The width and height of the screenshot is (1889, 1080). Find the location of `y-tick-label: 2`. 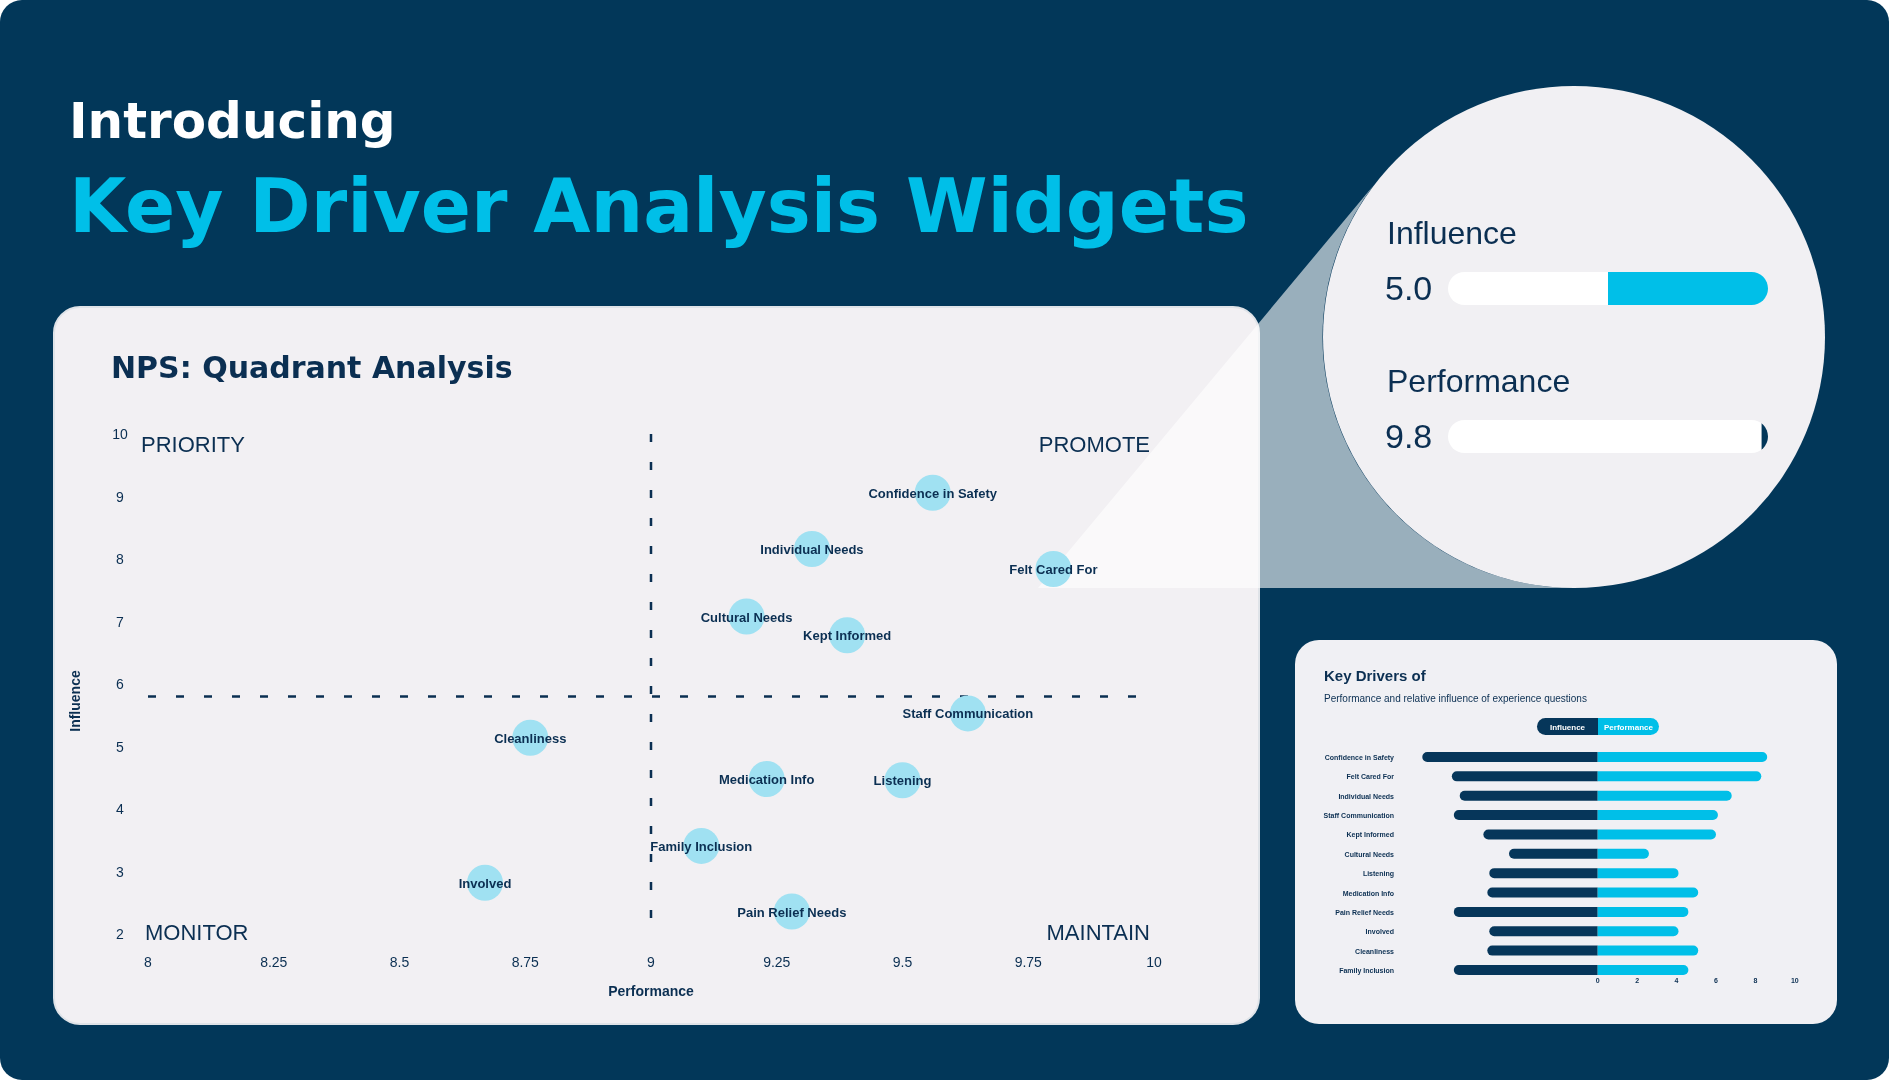

y-tick-label: 2 is located at coordinates (120, 934).